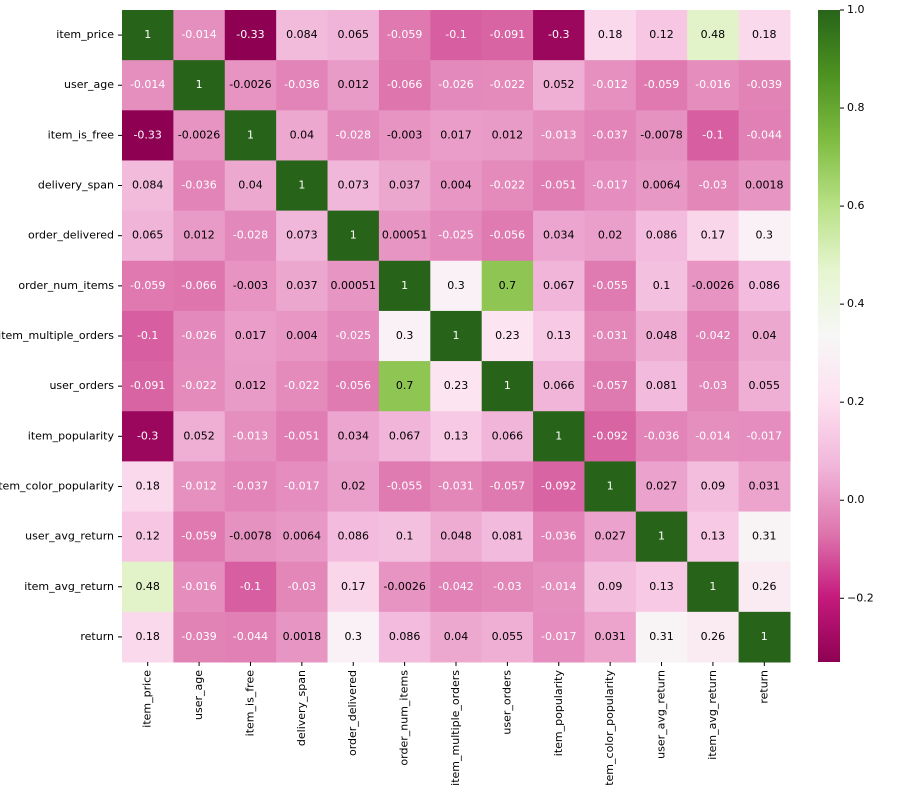 The width and height of the screenshot is (904, 785). I want to click on cell-label: -0.013, so click(250, 435).